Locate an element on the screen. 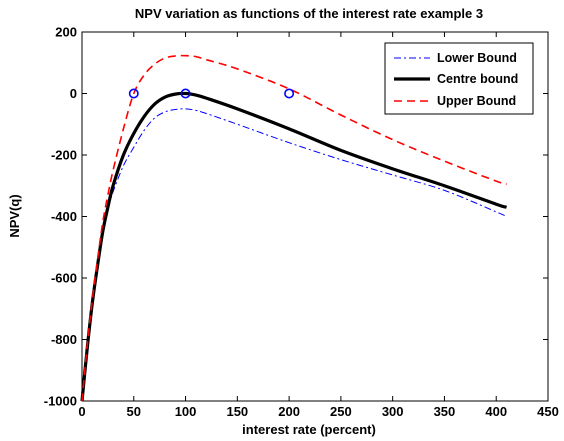  x-tick-label: 350 is located at coordinates (445, 411).